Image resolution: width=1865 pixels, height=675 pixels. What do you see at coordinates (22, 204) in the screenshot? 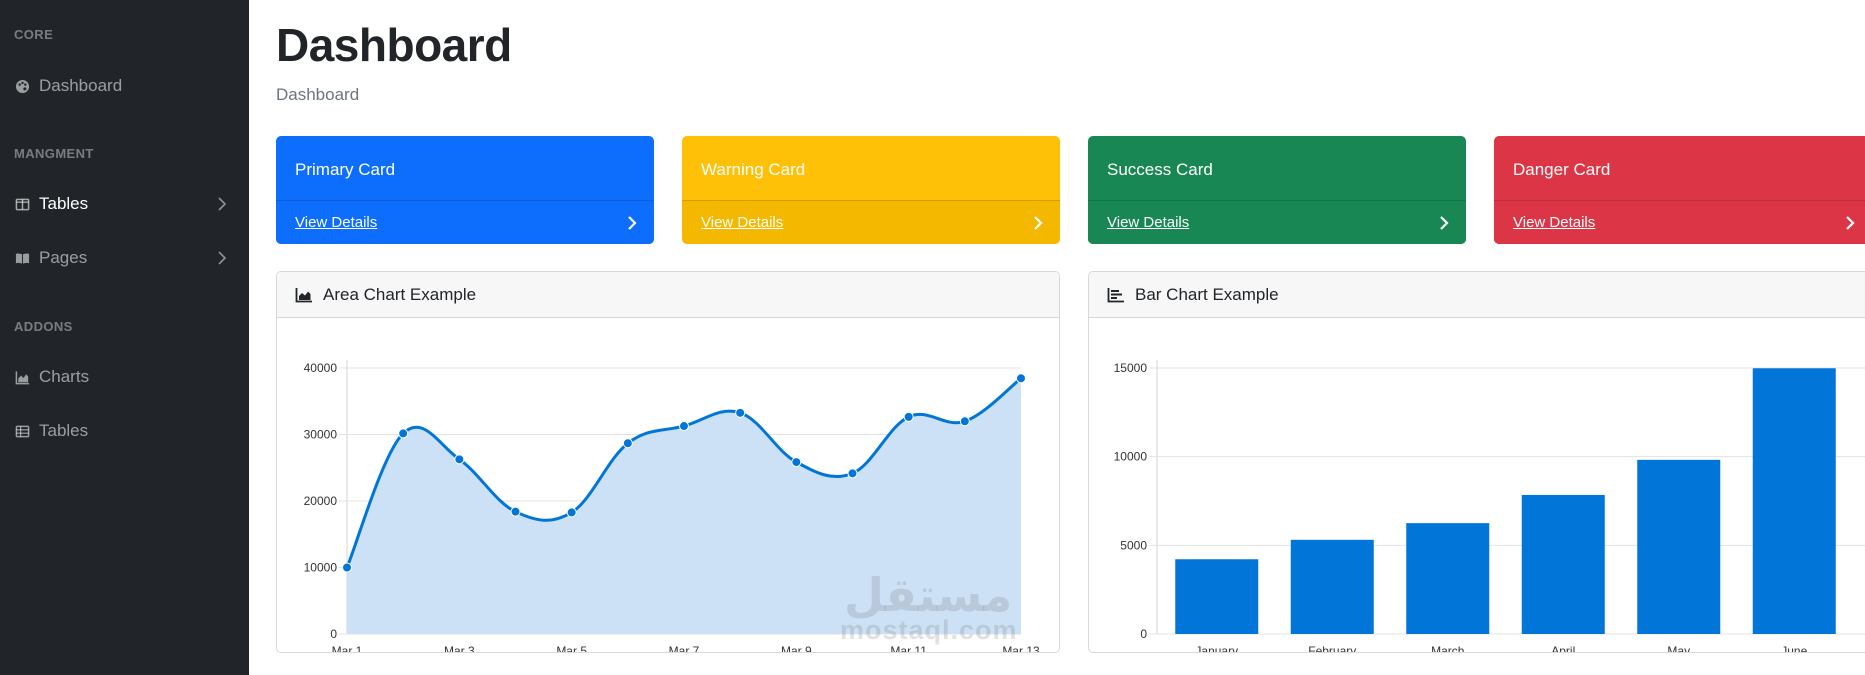
I see `columns-icon` at bounding box center [22, 204].